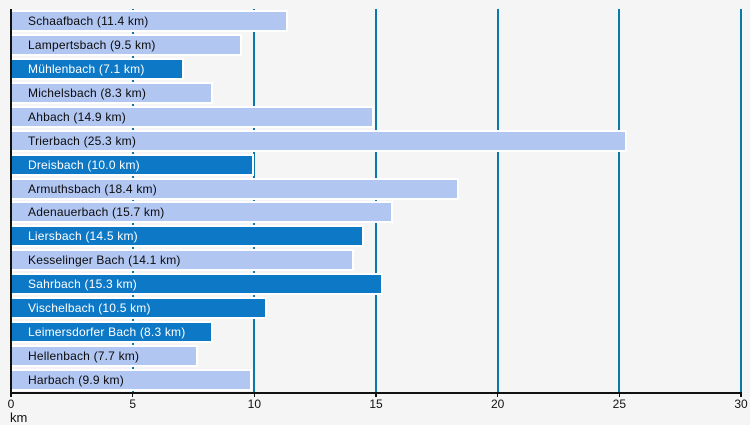  What do you see at coordinates (197, 284) in the screenshot?
I see `bar: Sahrbach (15.3 km)` at bounding box center [197, 284].